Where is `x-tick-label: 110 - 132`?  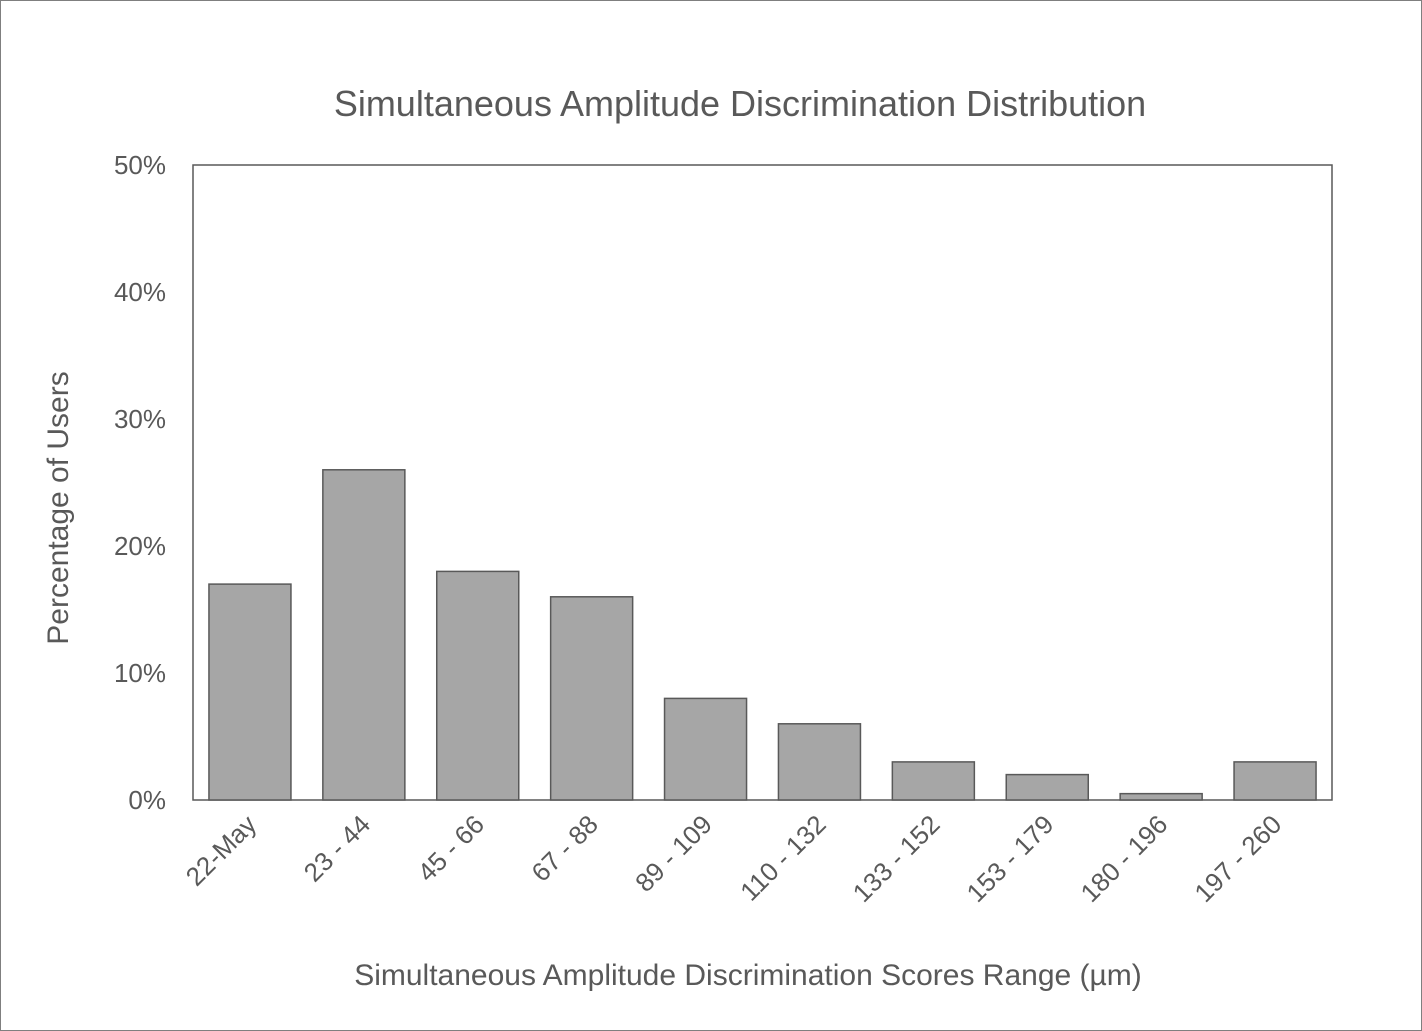
x-tick-label: 110 - 132 is located at coordinates (783, 858).